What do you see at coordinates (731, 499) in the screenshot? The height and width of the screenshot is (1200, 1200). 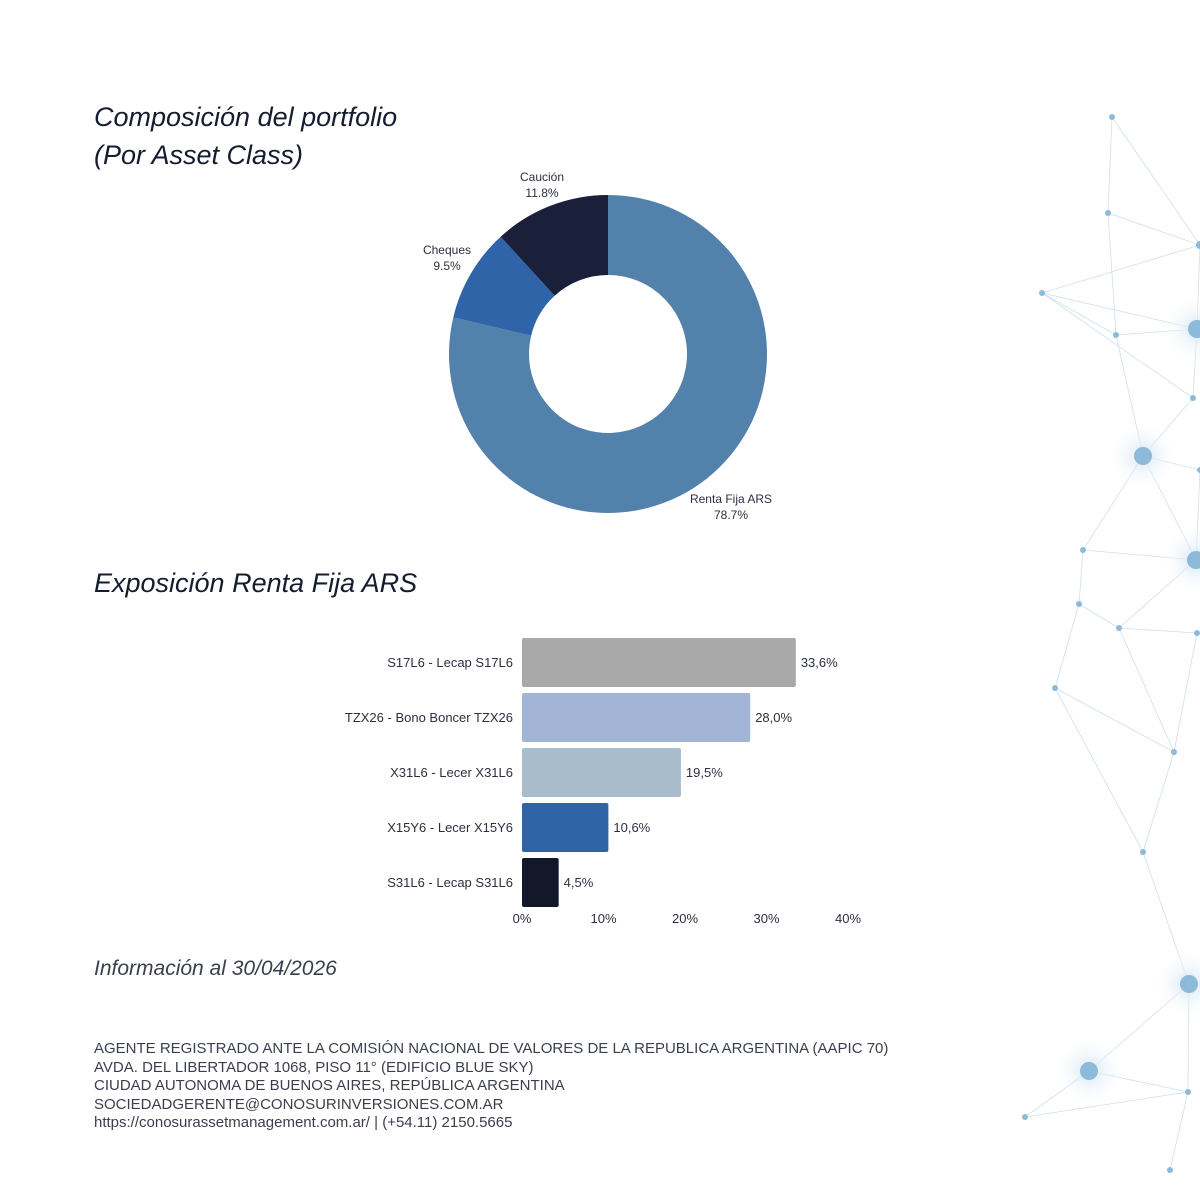 I see `donut-label-renta-fija-ars: Renta Fija ARS` at bounding box center [731, 499].